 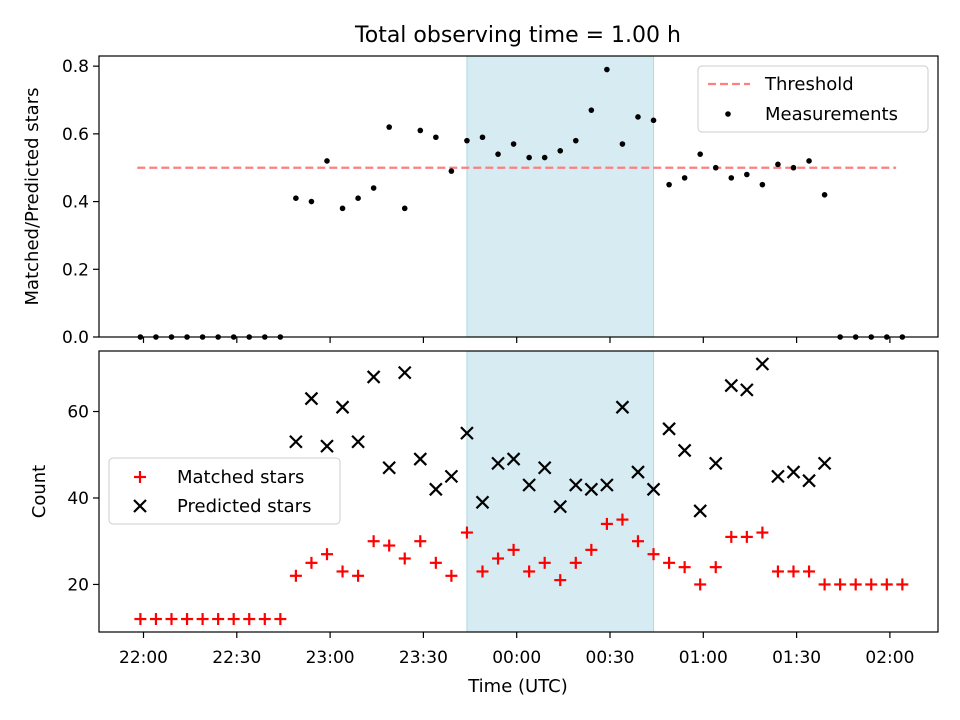 I want to click on y-axis-label: Matched/Predicted stars, so click(x=32, y=197).